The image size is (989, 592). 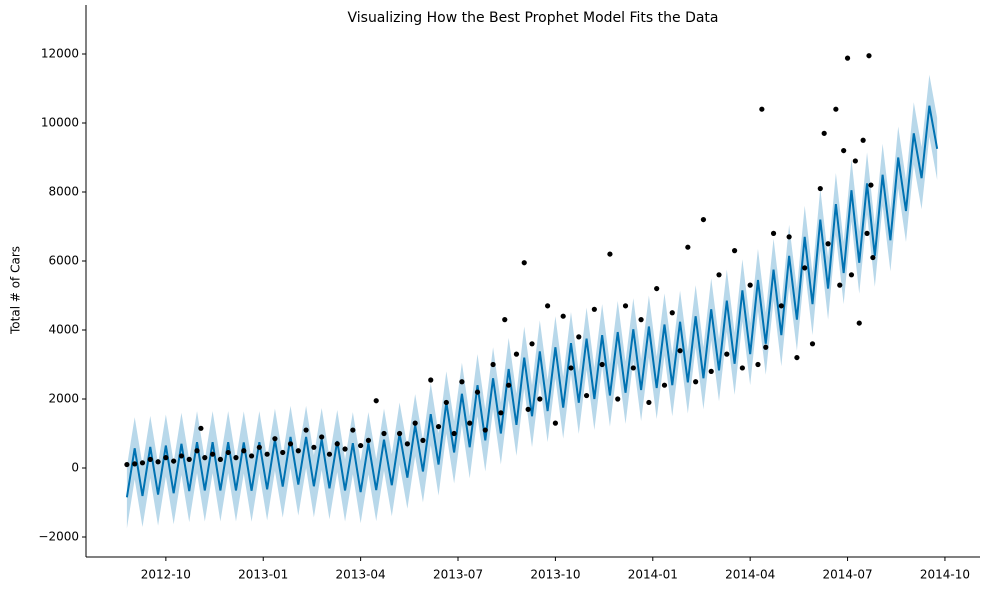 I want to click on x-tick-label: 2013-01, so click(x=263, y=575).